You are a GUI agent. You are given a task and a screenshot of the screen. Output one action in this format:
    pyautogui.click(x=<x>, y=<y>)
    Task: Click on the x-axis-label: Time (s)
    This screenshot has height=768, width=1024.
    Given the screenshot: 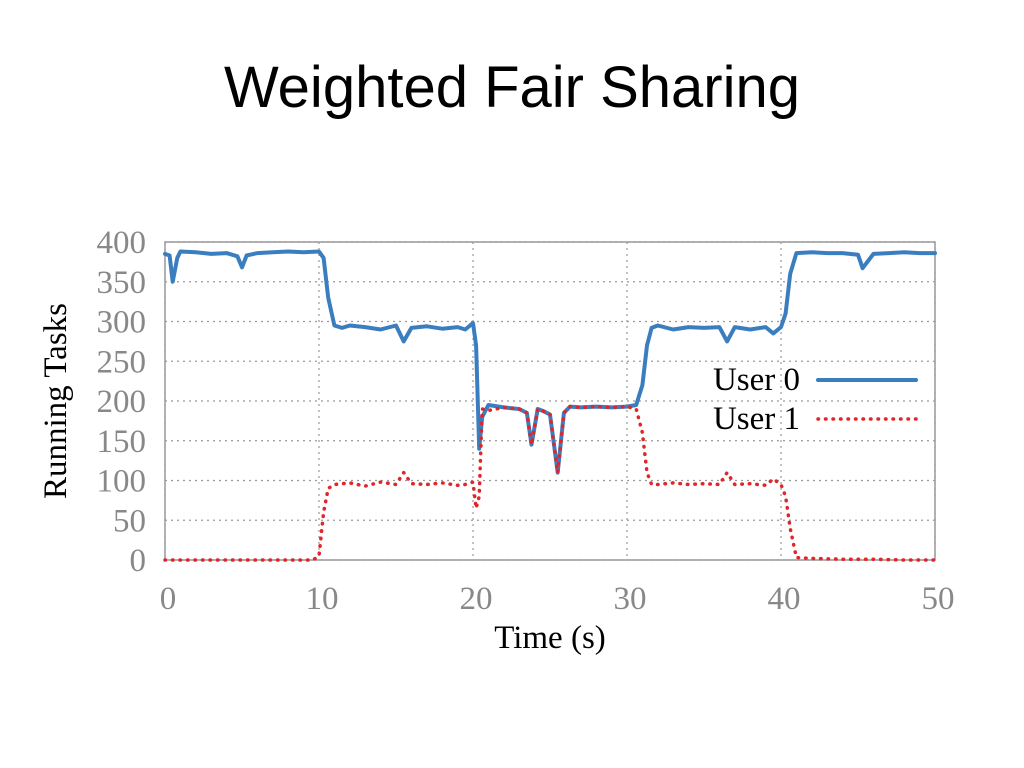 What is the action you would take?
    pyautogui.click(x=550, y=638)
    